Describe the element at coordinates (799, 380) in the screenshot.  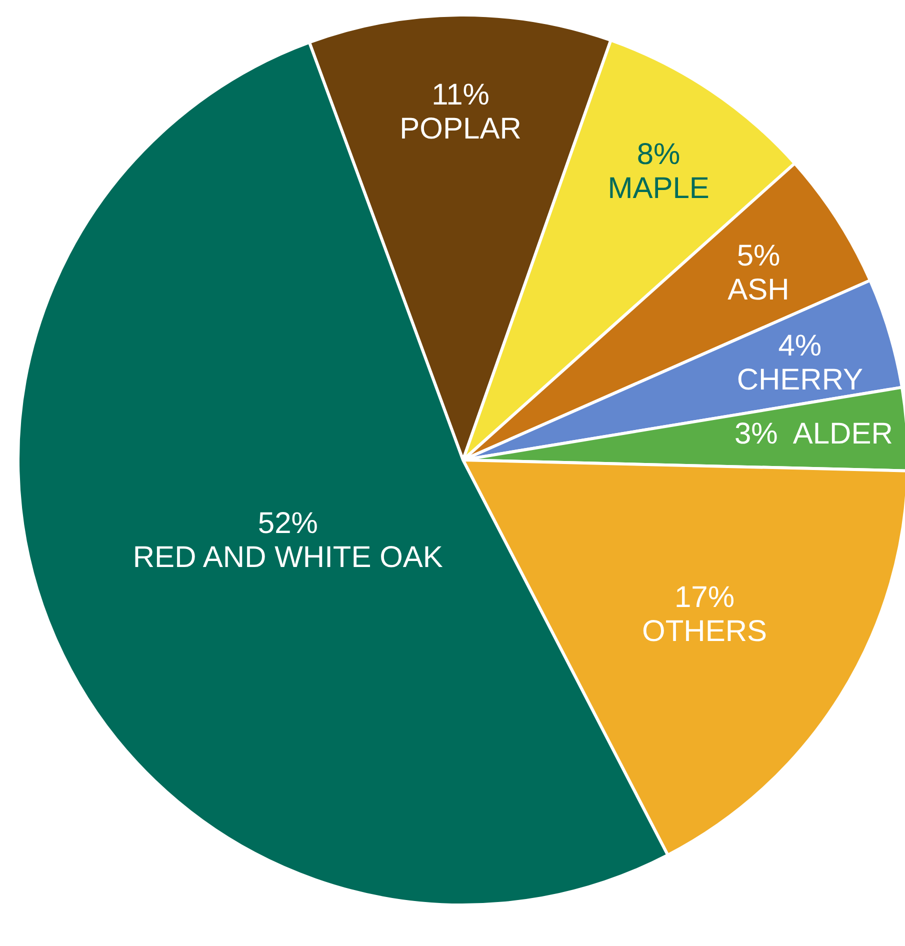
I see `slice-label: CHERRY` at that location.